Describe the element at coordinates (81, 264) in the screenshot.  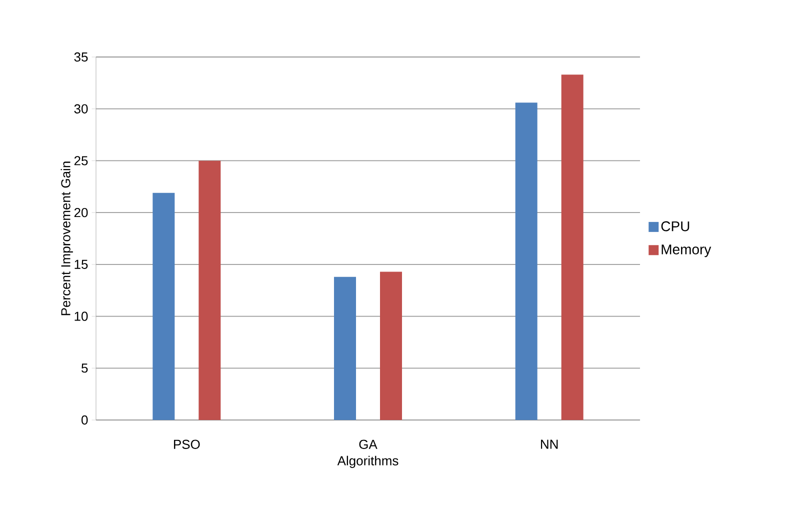
I see `y-tick-label: 15` at that location.